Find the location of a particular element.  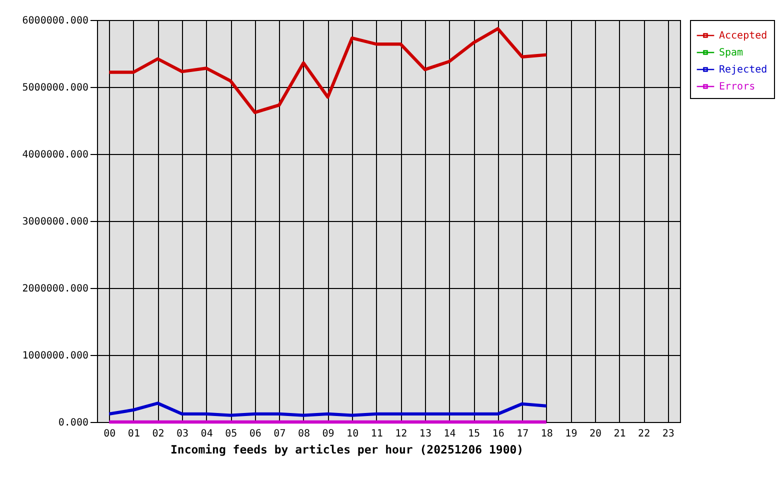

x-tick-label: 07 is located at coordinates (280, 434).